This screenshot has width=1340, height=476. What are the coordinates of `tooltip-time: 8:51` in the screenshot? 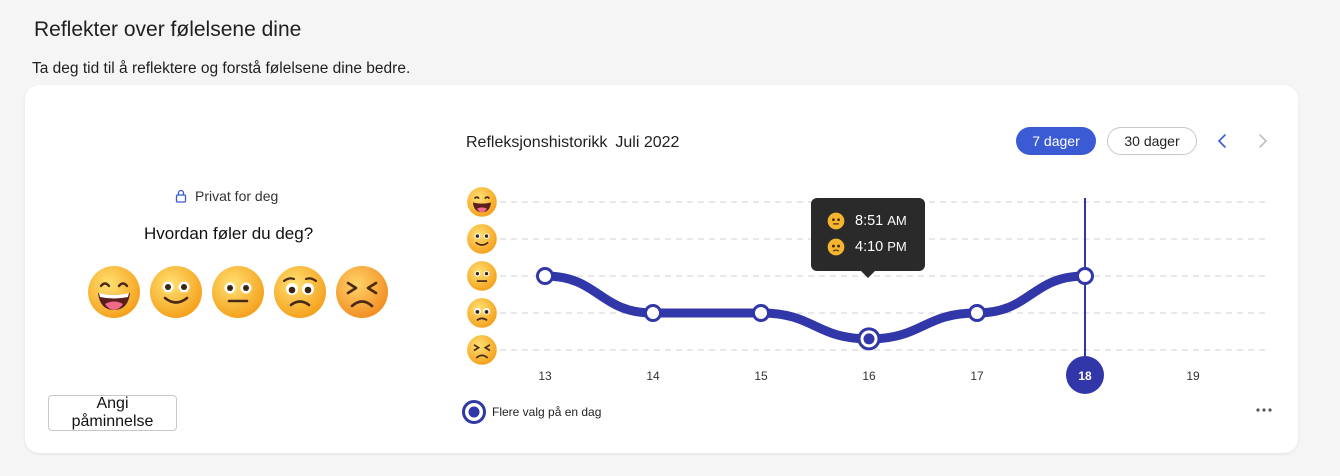 It's located at (869, 221).